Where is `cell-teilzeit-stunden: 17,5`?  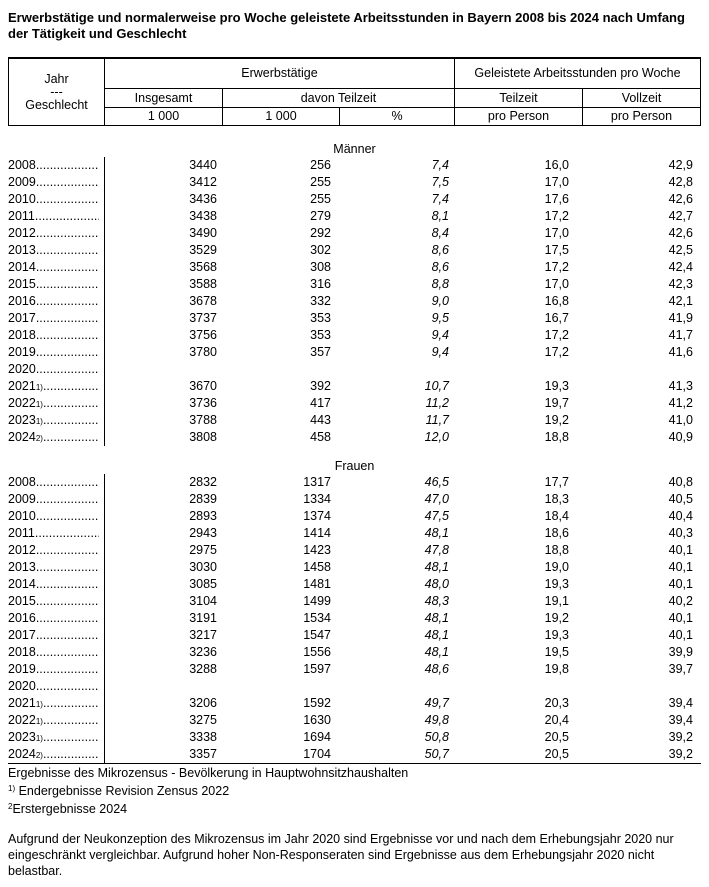
cell-teilzeit-stunden: 17,5 is located at coordinates (556, 250).